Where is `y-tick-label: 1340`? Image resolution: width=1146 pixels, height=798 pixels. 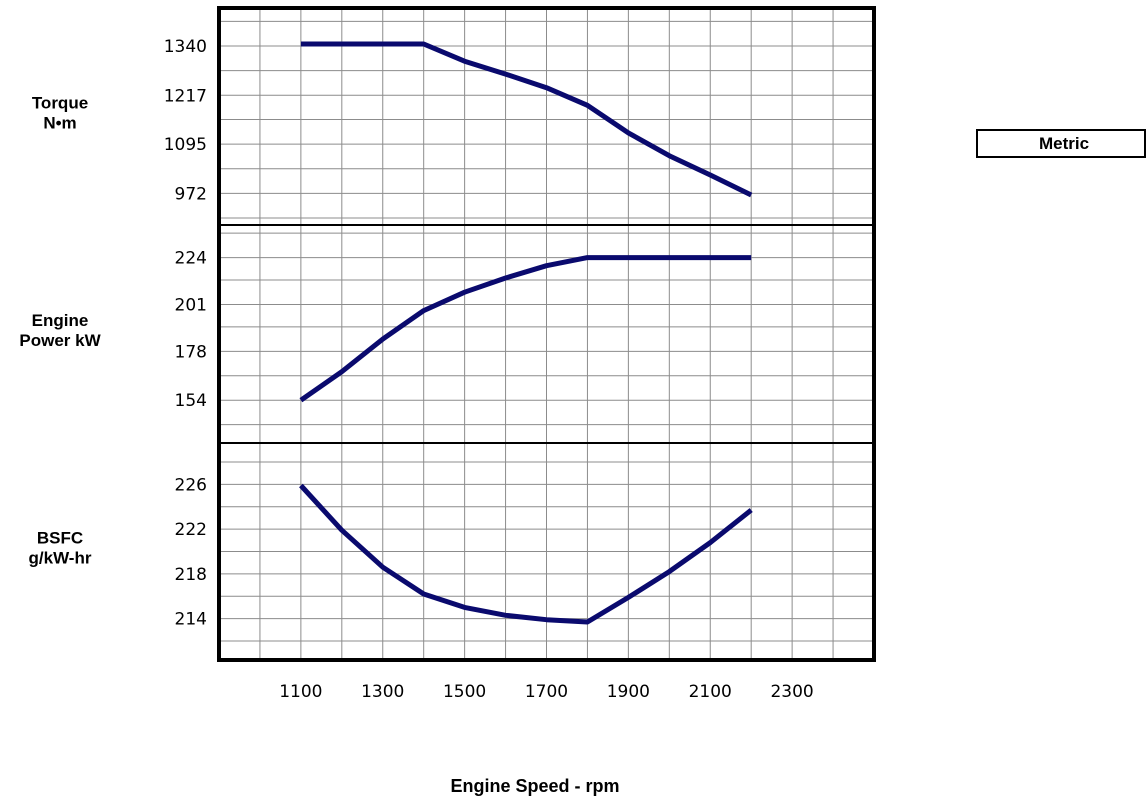
y-tick-label: 1340 is located at coordinates (185, 47).